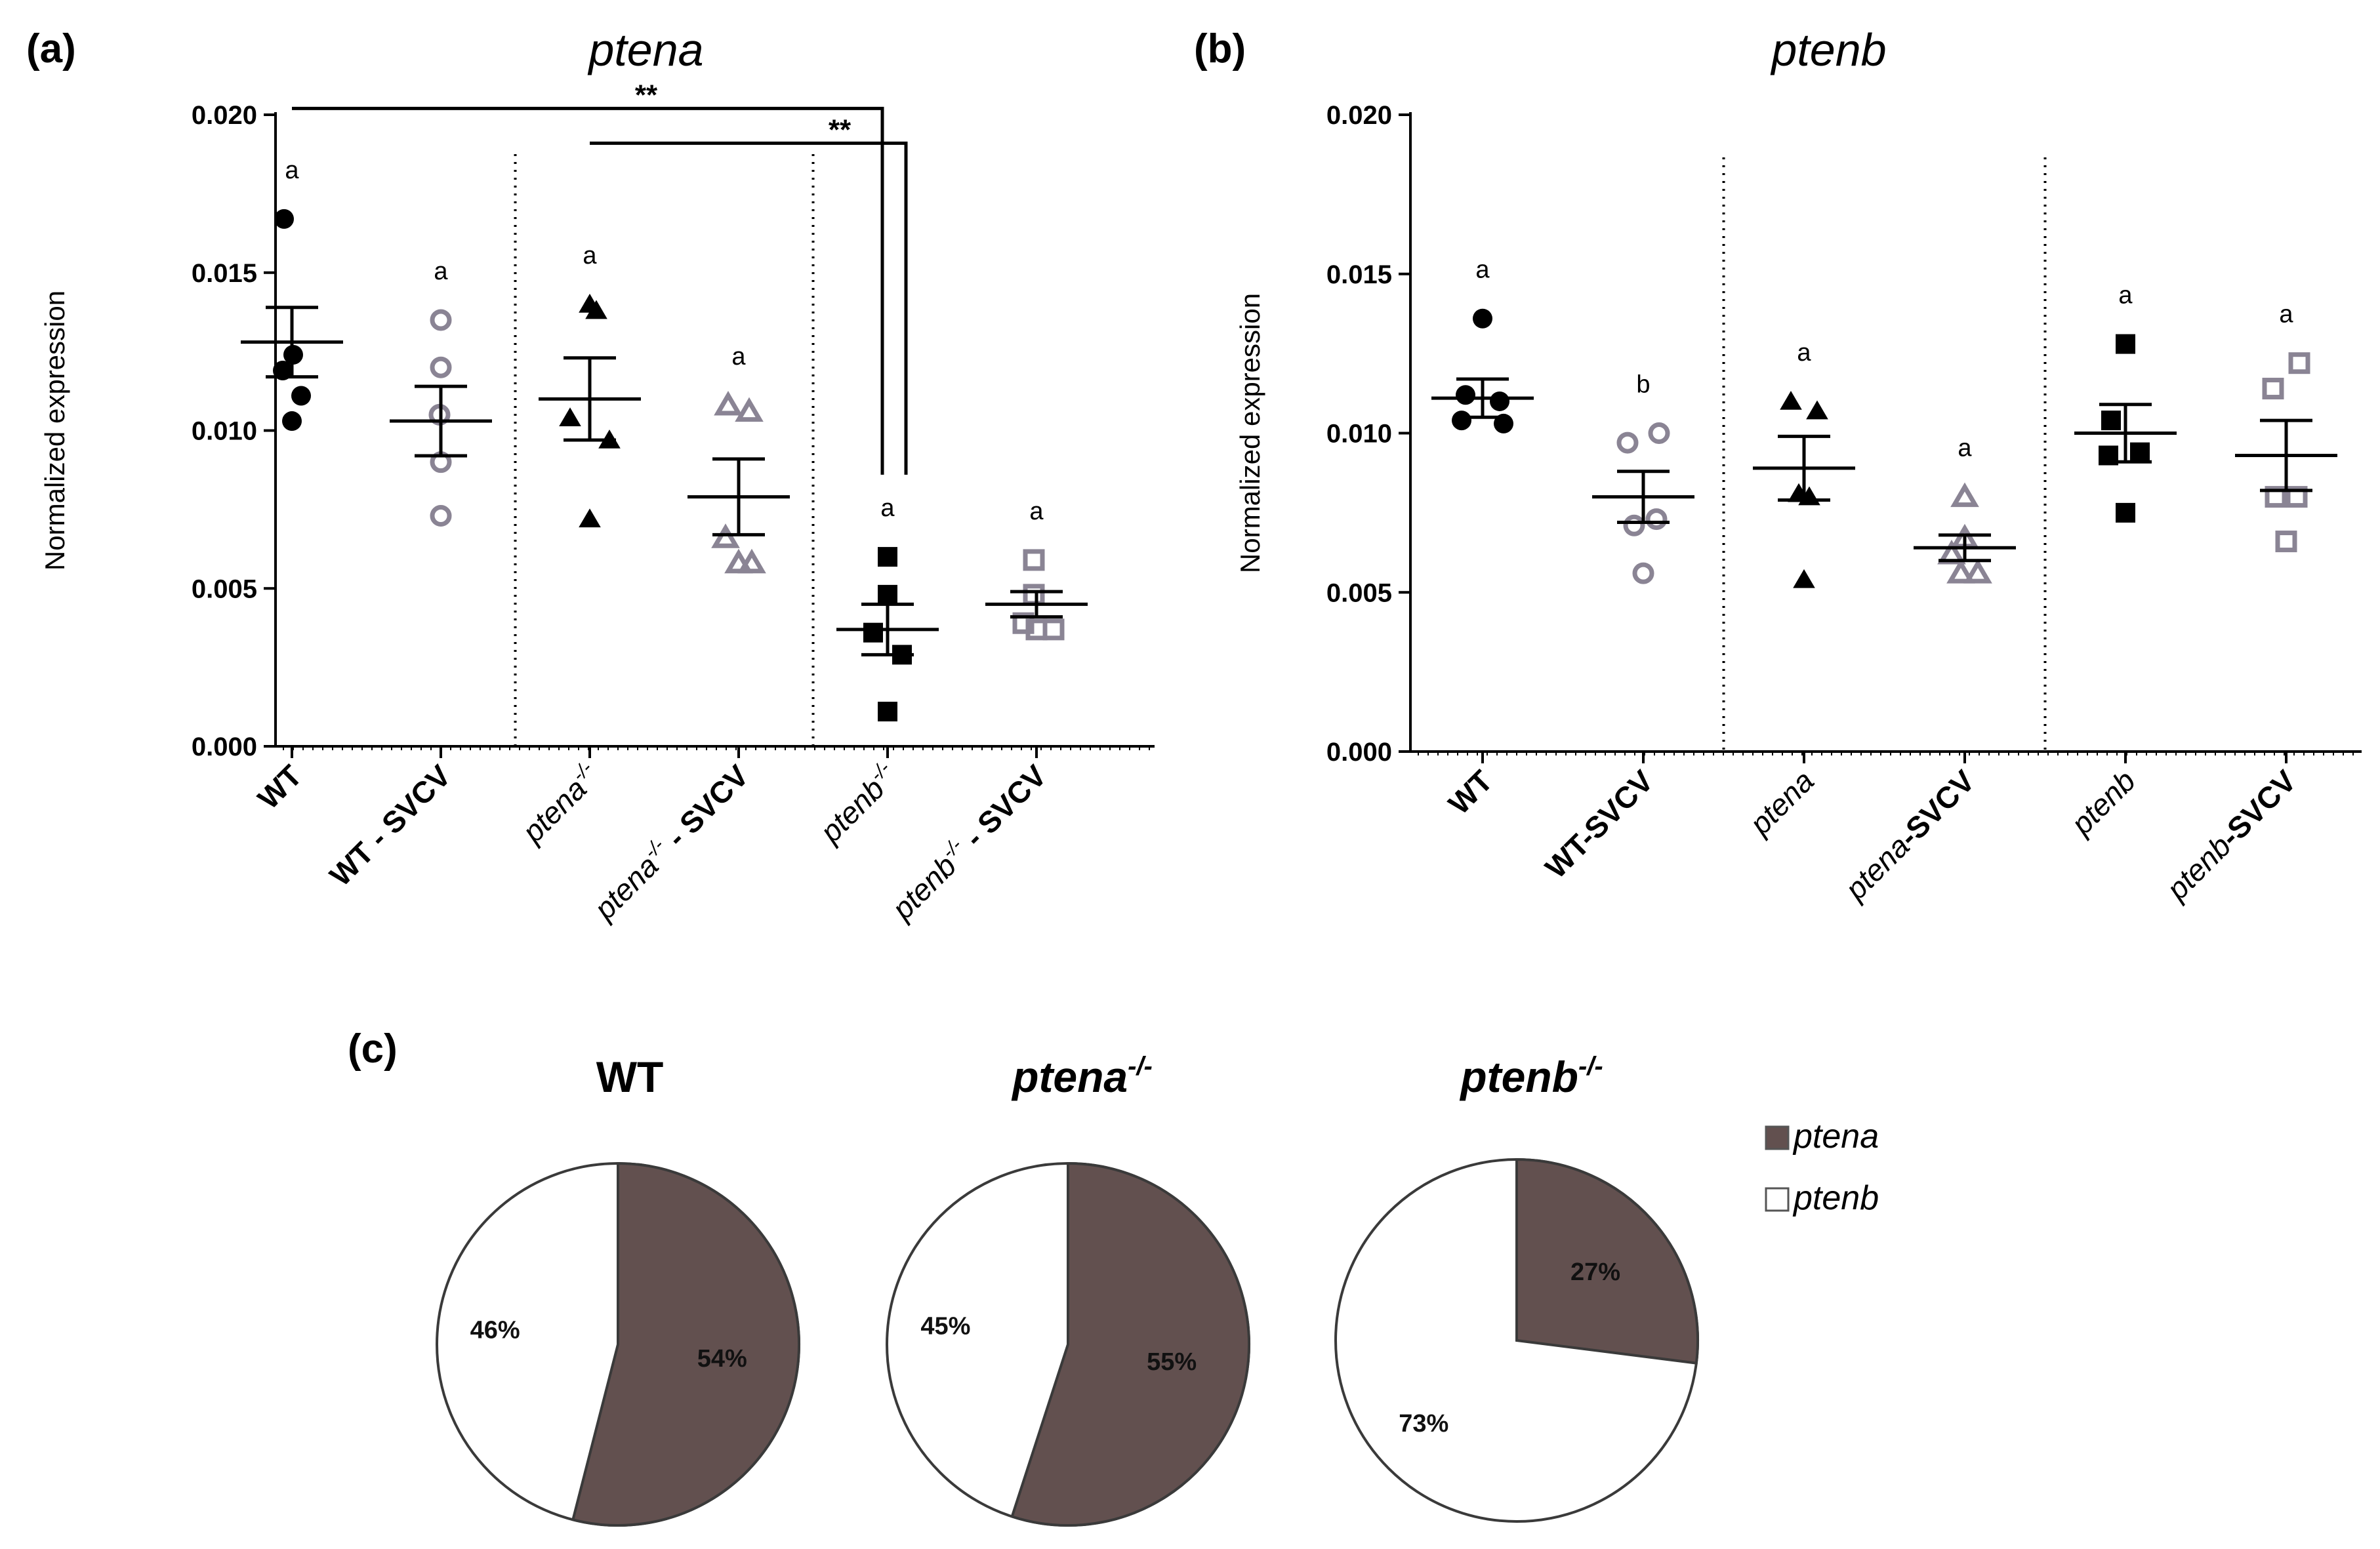 This screenshot has width=2380, height=1549. What do you see at coordinates (373, 1049) in the screenshot?
I see `panel-label: (c)` at bounding box center [373, 1049].